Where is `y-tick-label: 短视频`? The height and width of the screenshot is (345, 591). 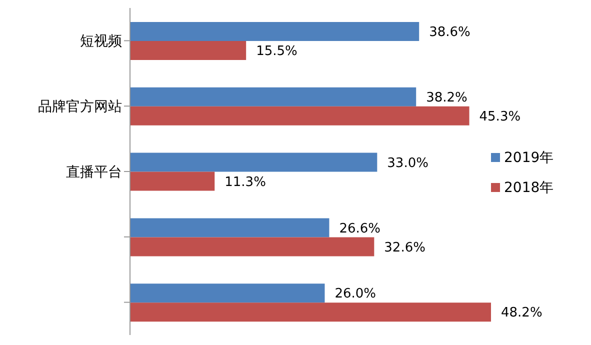
y-tick-label: 短视频 is located at coordinates (101, 42).